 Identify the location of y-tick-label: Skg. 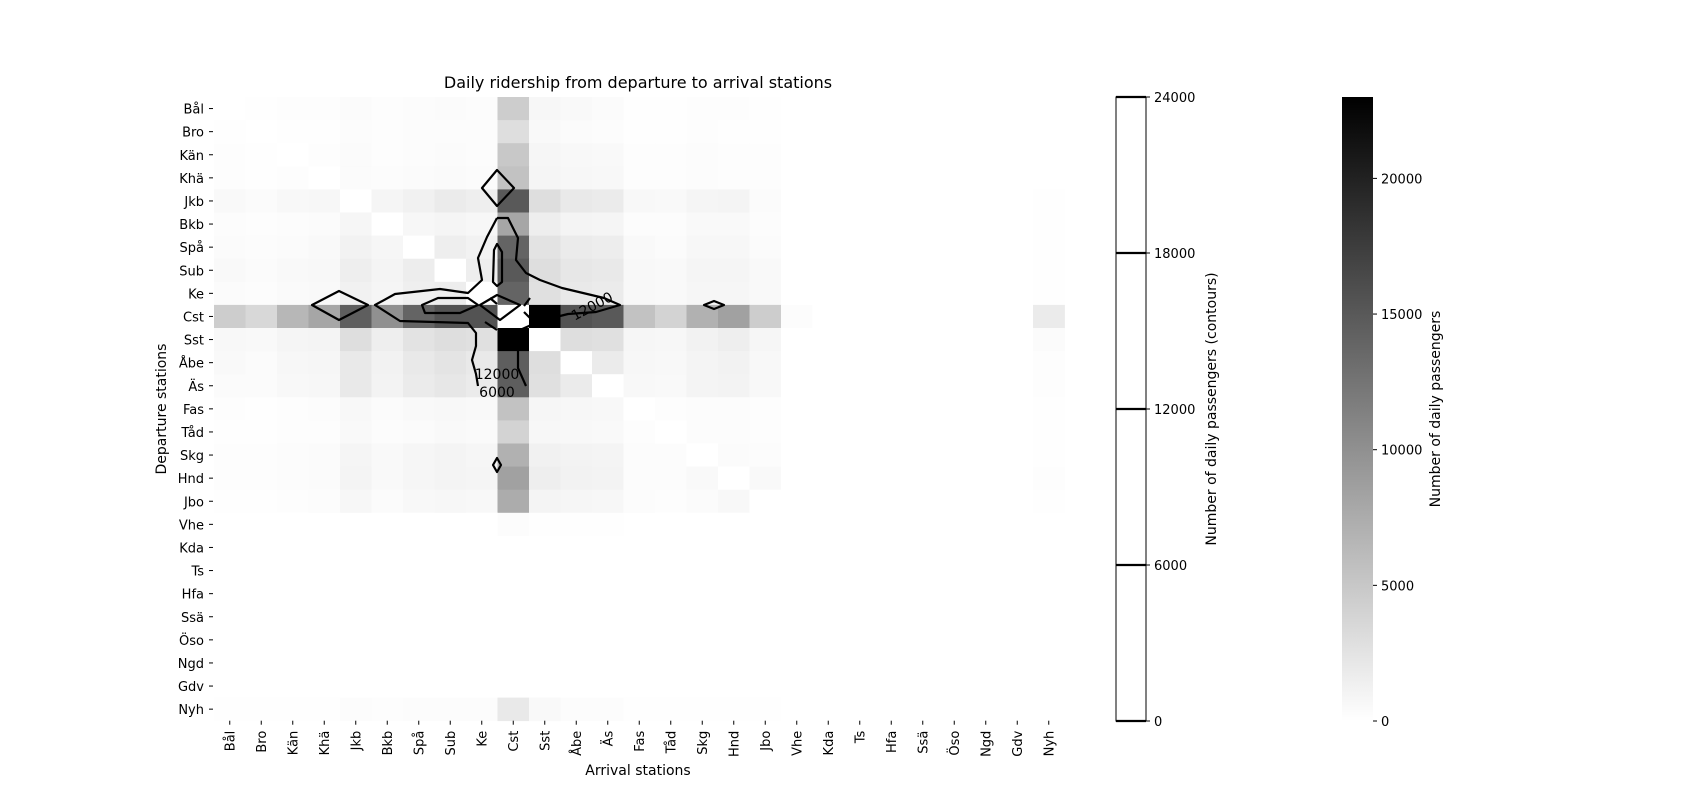
(192, 456).